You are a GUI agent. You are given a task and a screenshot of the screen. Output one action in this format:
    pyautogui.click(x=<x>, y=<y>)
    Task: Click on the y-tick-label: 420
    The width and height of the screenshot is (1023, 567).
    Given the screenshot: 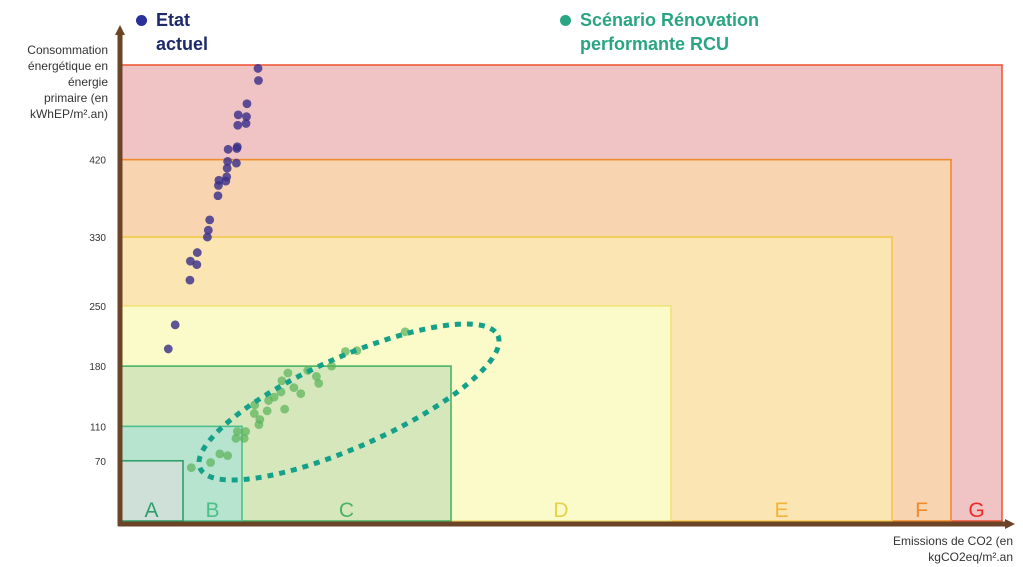 What is the action you would take?
    pyautogui.click(x=97, y=161)
    